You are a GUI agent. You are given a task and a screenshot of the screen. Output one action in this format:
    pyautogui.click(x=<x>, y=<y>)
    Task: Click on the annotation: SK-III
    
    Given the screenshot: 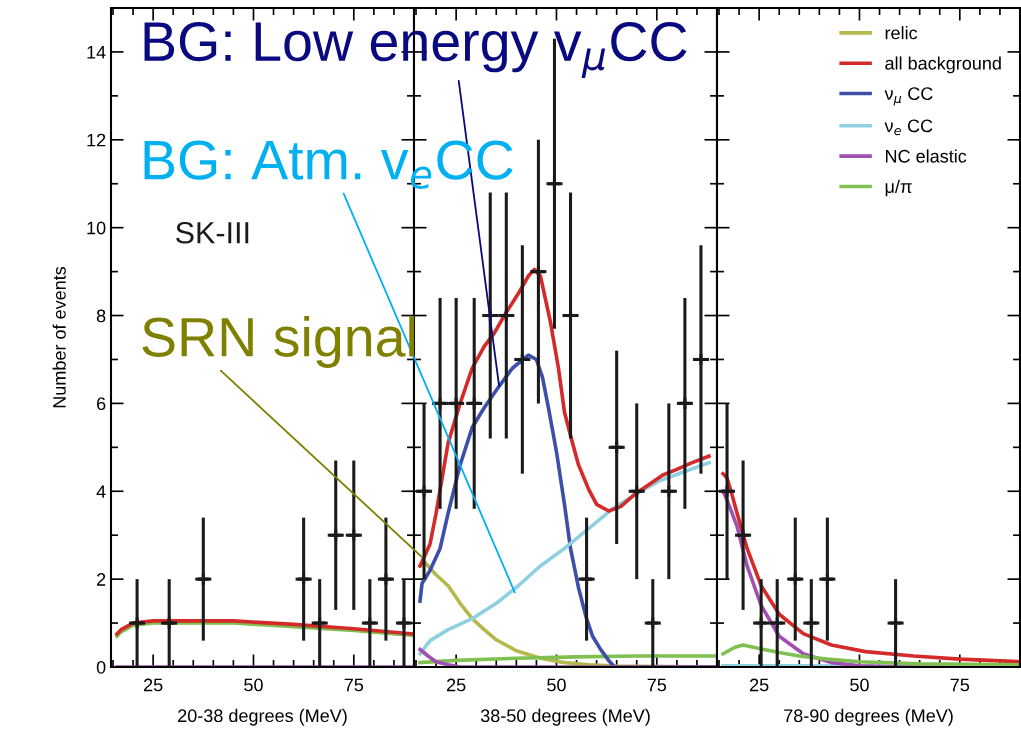 What is the action you would take?
    pyautogui.click(x=212, y=232)
    